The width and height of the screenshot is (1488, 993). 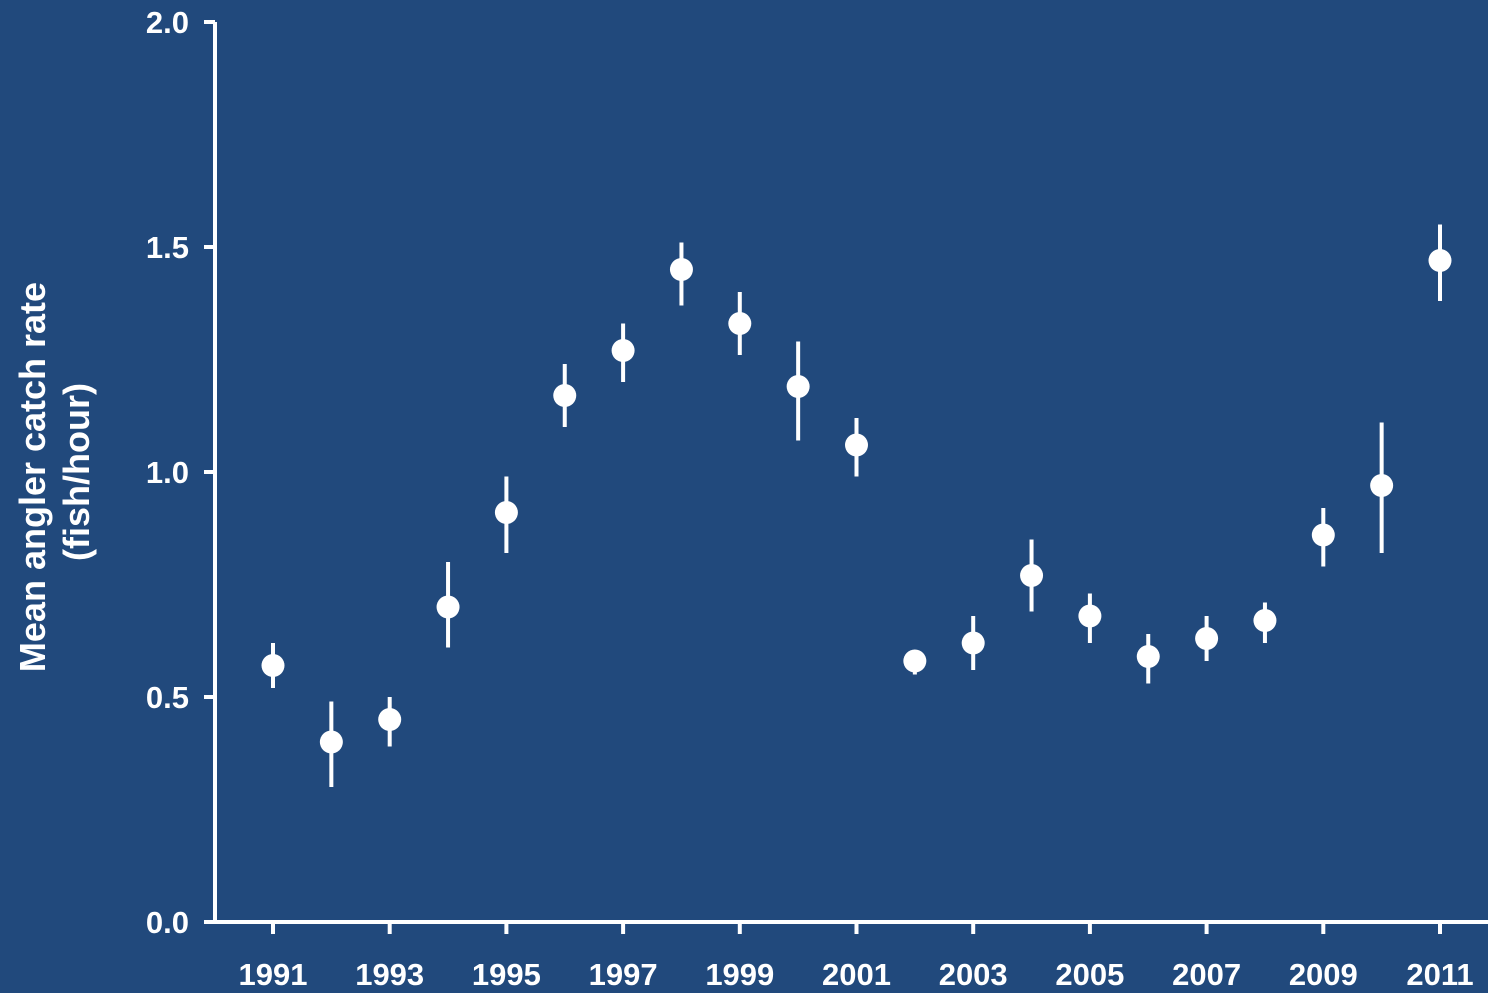 I want to click on y-axis-title-line-1: Mean angler catch rate, so click(x=32, y=477).